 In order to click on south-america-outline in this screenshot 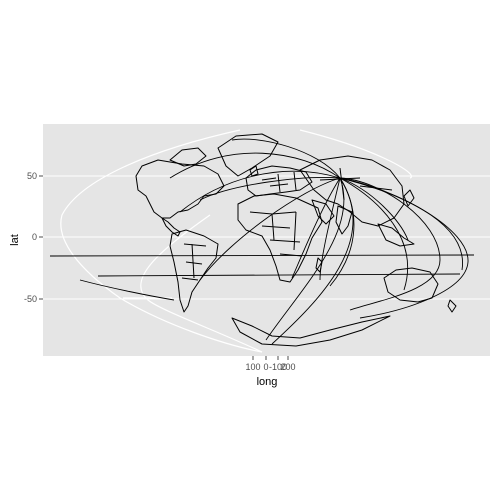, I will do `click(194, 271)`.